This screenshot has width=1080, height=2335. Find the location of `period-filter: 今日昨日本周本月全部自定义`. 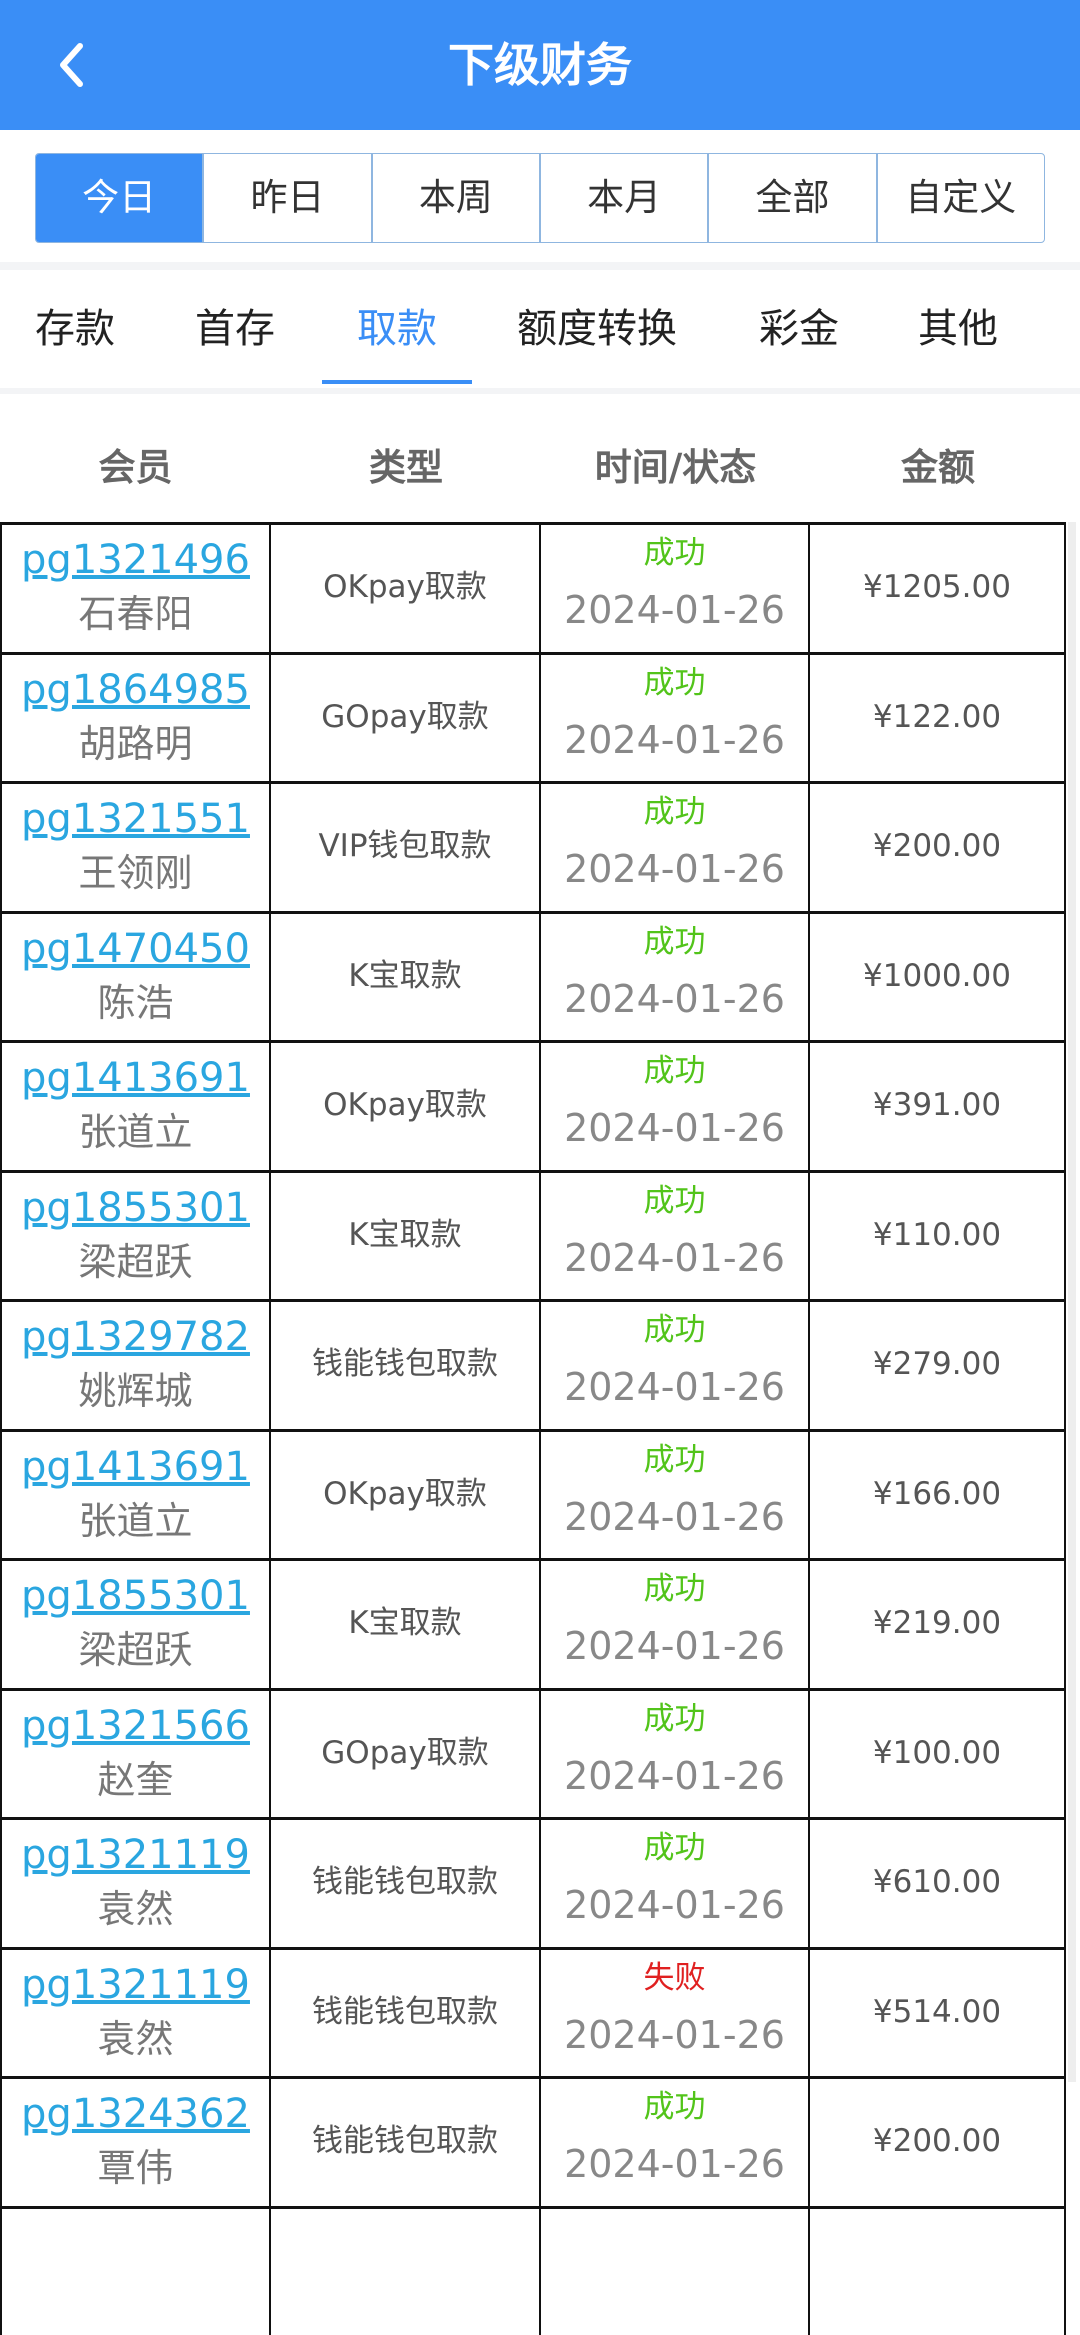

period-filter: 今日昨日本周本月全部自定义 is located at coordinates (540, 198).